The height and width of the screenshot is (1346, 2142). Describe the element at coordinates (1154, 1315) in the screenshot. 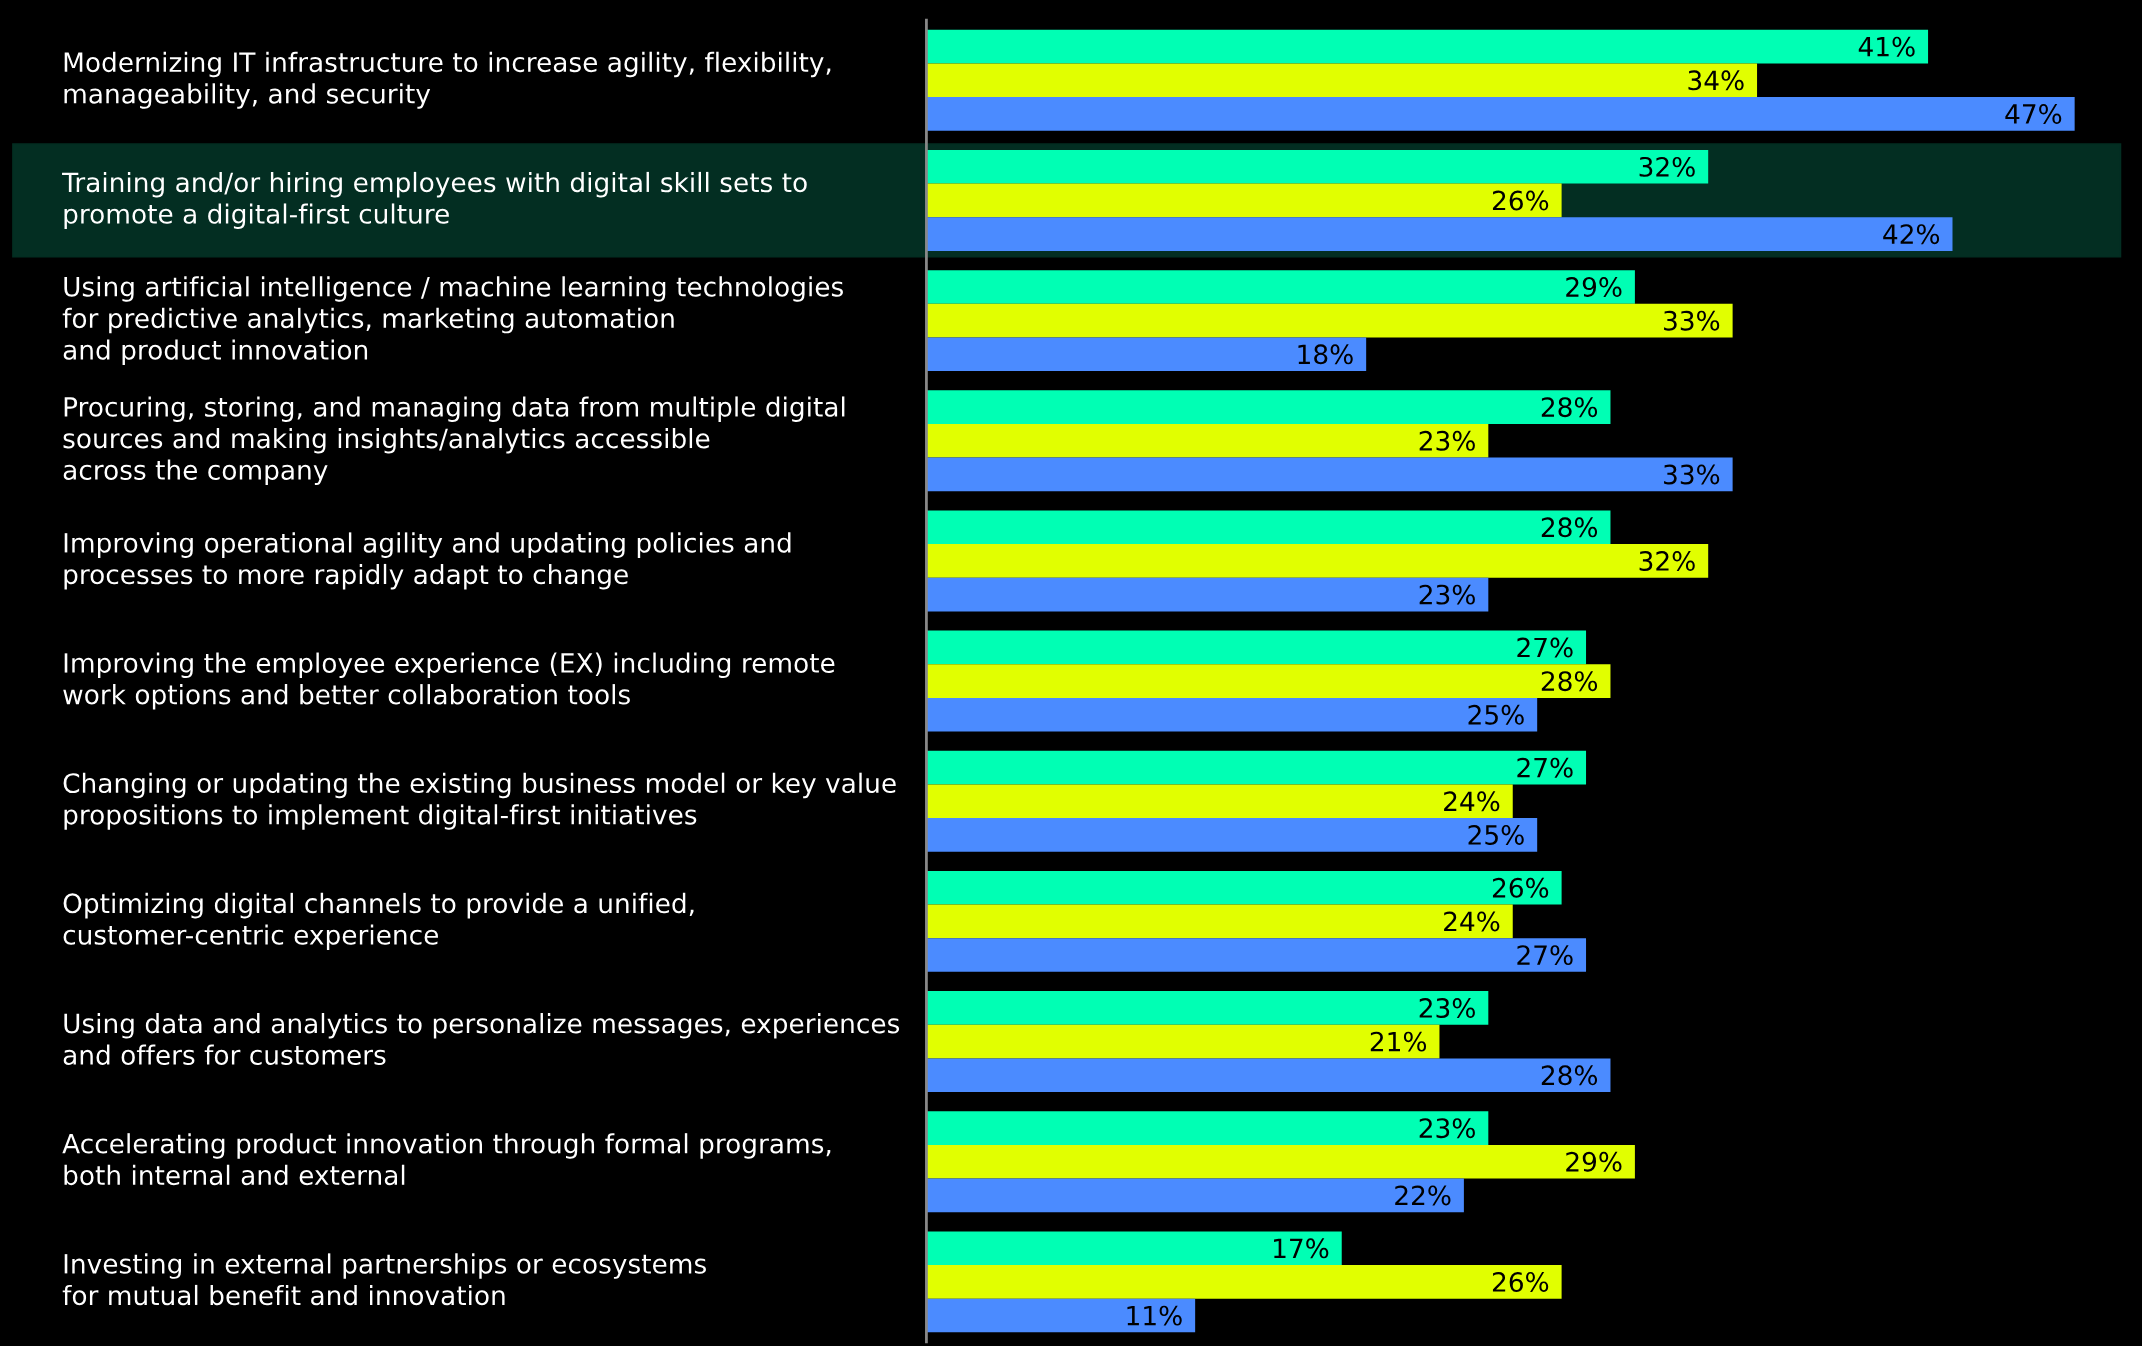

I see `data-label: 11%` at that location.